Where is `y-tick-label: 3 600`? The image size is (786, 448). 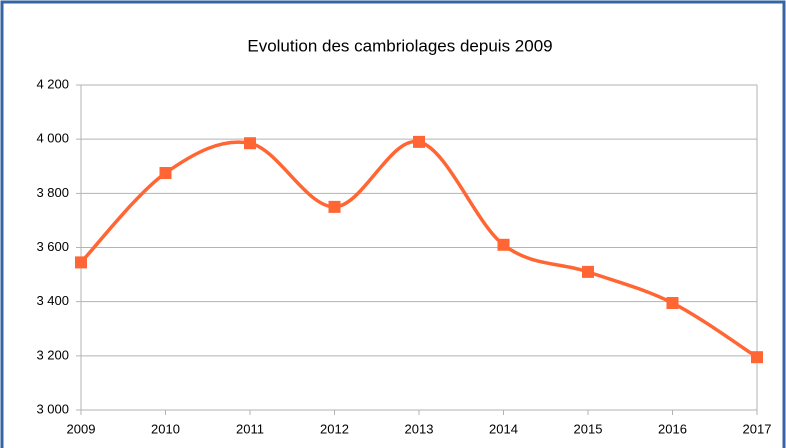
y-tick-label: 3 600 is located at coordinates (52, 246).